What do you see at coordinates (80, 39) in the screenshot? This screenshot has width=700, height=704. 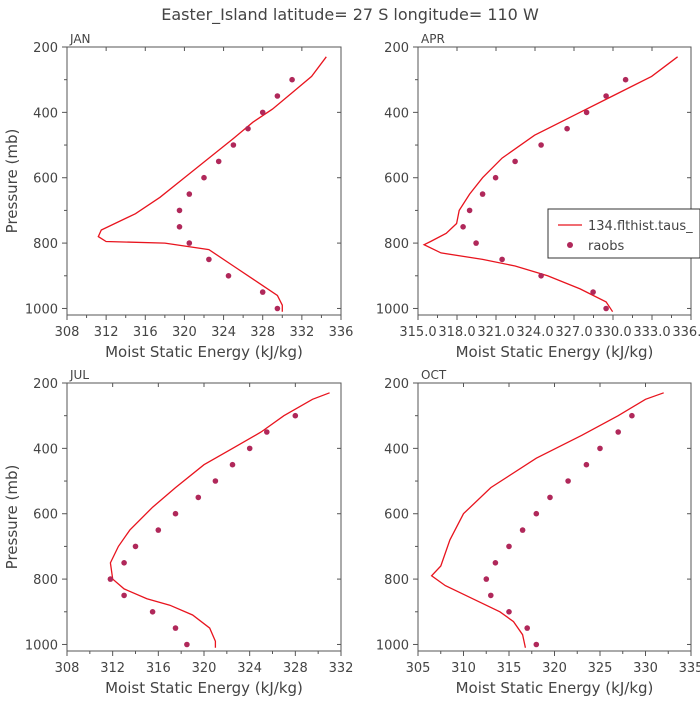 I see `panel-label: JAN` at bounding box center [80, 39].